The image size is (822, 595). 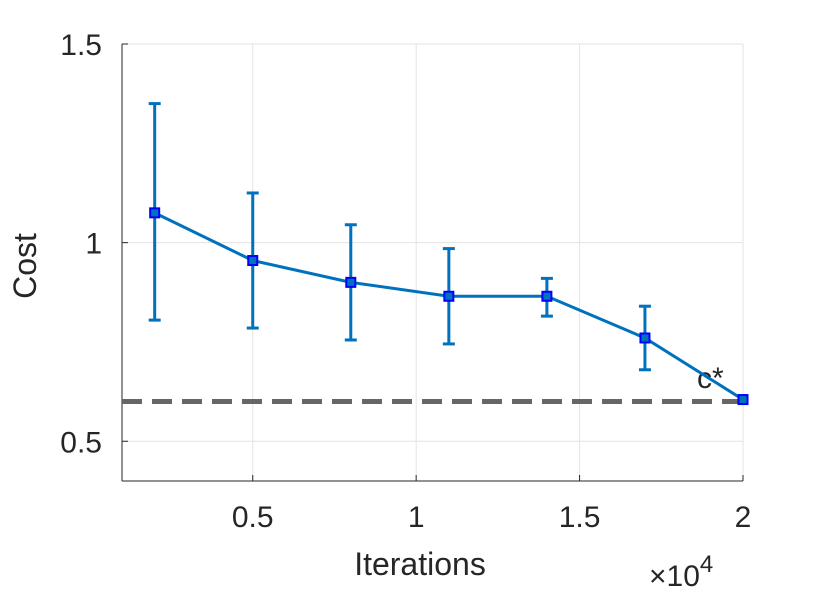 I want to click on y-tick-label: 1, so click(x=93, y=244).